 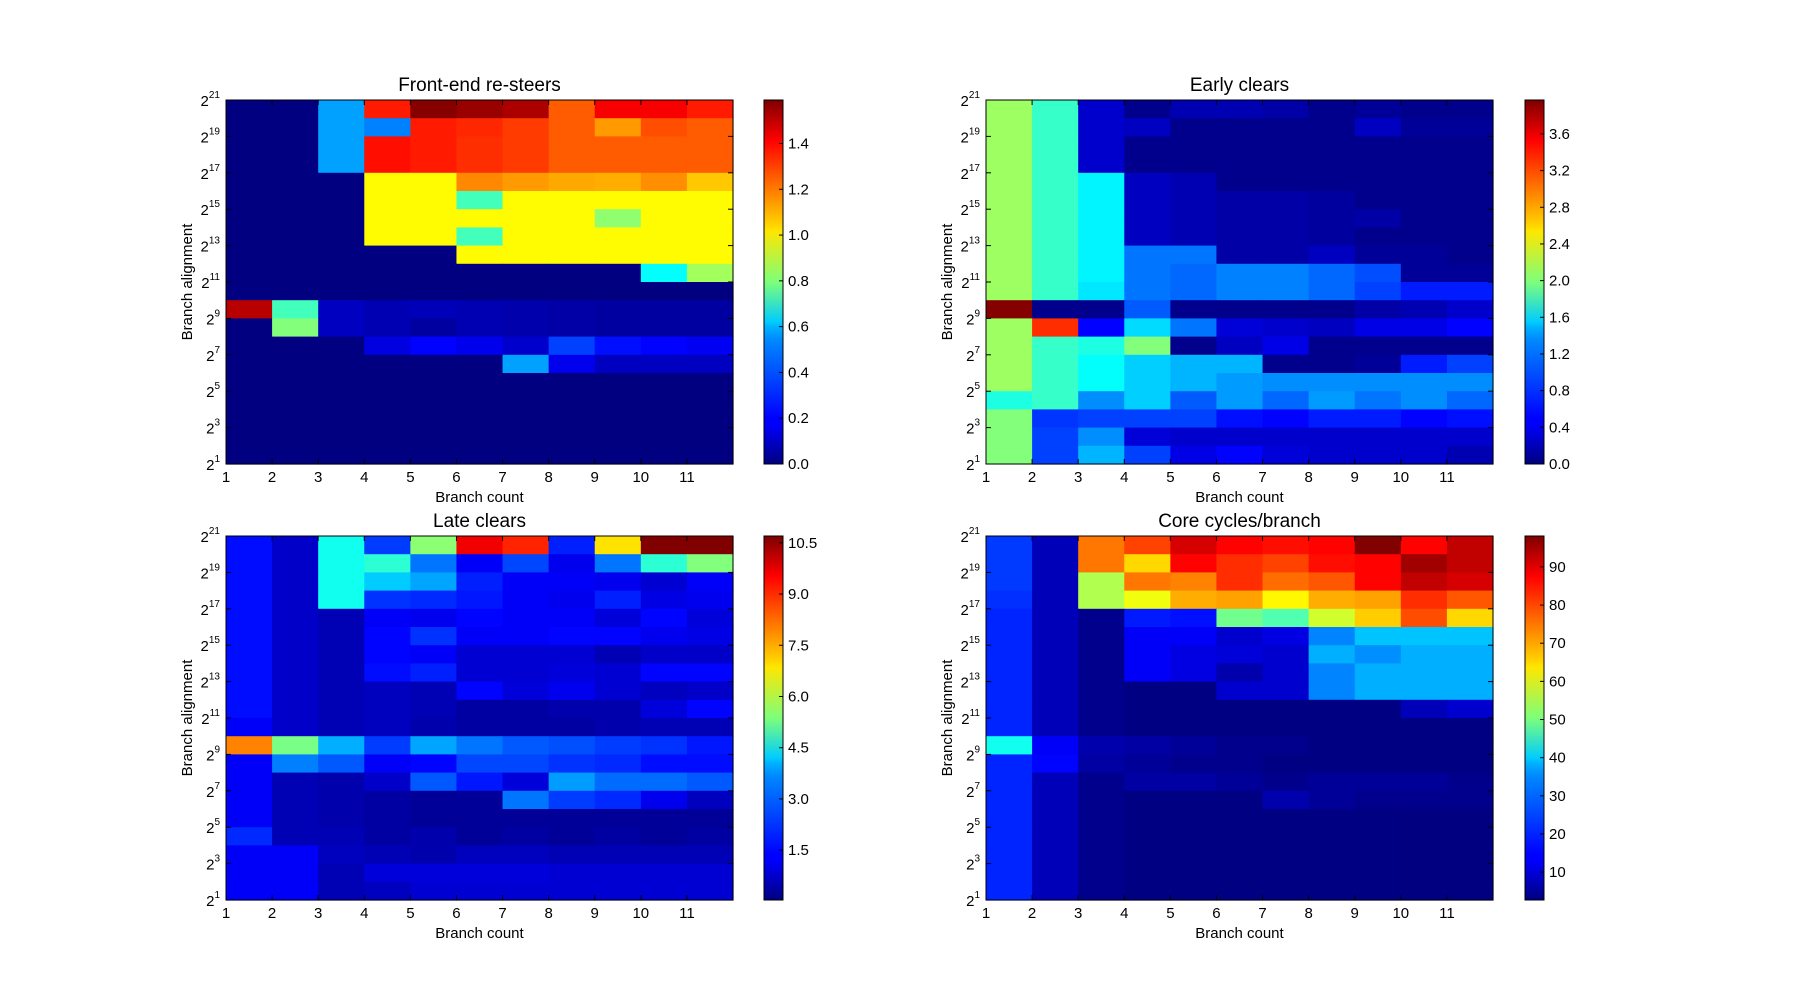 I want to click on colorbar-tick-label: 1.2, so click(x=1559, y=354).